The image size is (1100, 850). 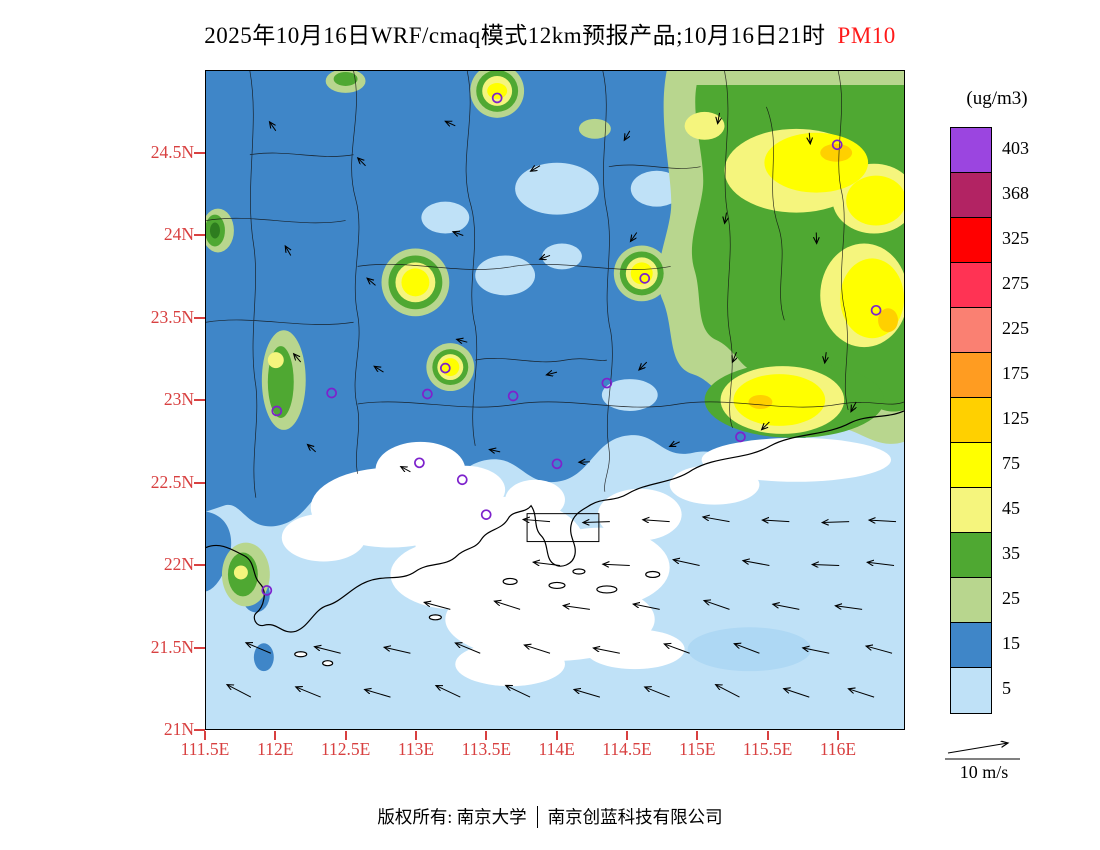 I want to click on lon-label: 115E, so click(x=697, y=749).